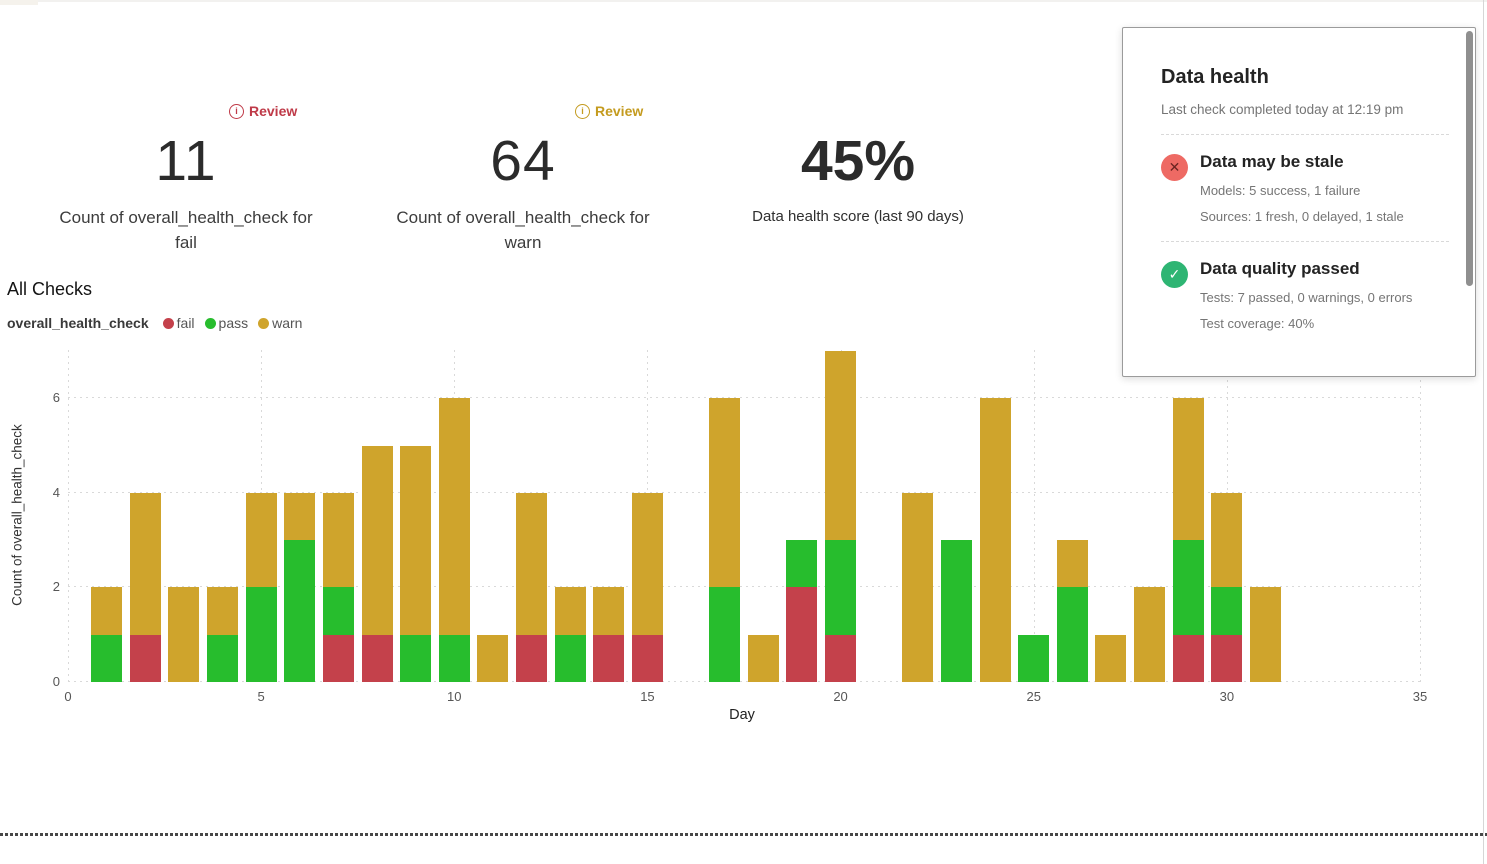 The height and width of the screenshot is (864, 1487). I want to click on check-circle-icon: ✓, so click(1174, 274).